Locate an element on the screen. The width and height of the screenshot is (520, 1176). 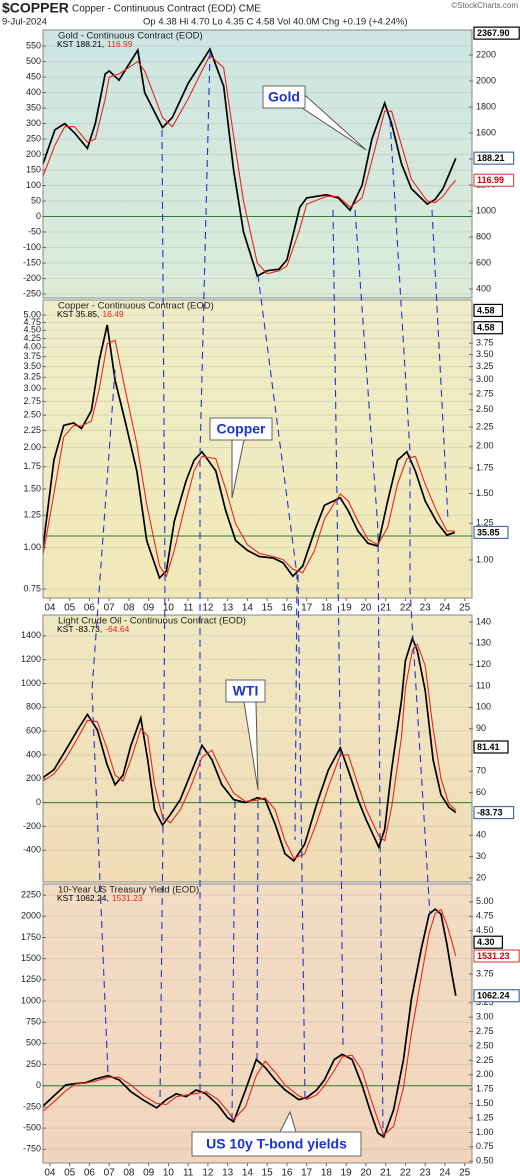
y-tick-label: 50 is located at coordinates (36, 200).